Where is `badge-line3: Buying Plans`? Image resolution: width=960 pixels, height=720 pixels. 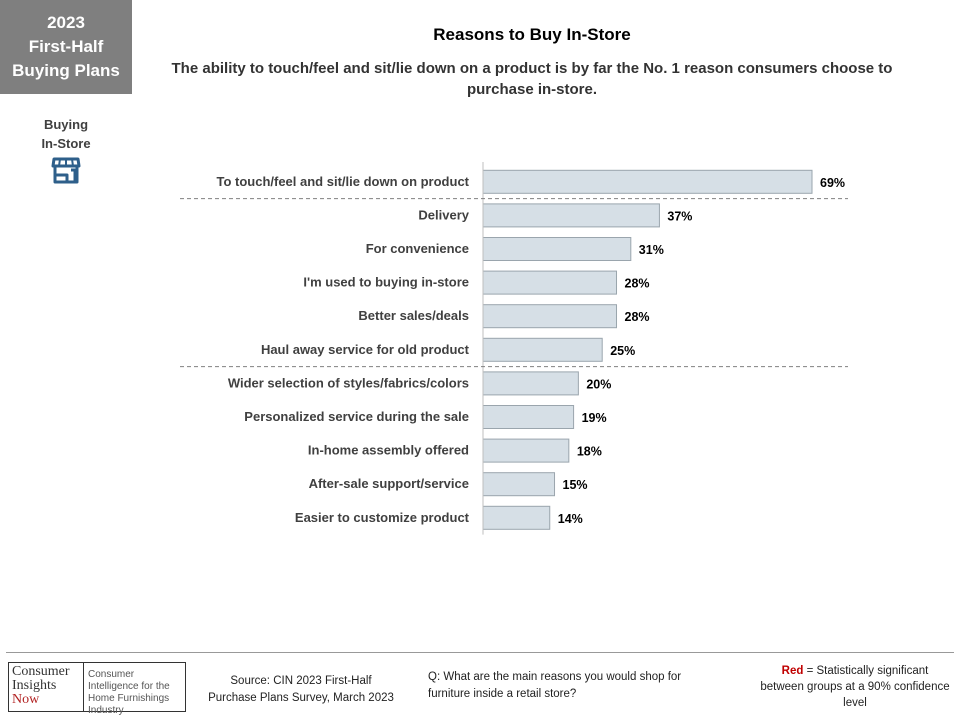
badge-line3: Buying Plans is located at coordinates (66, 70).